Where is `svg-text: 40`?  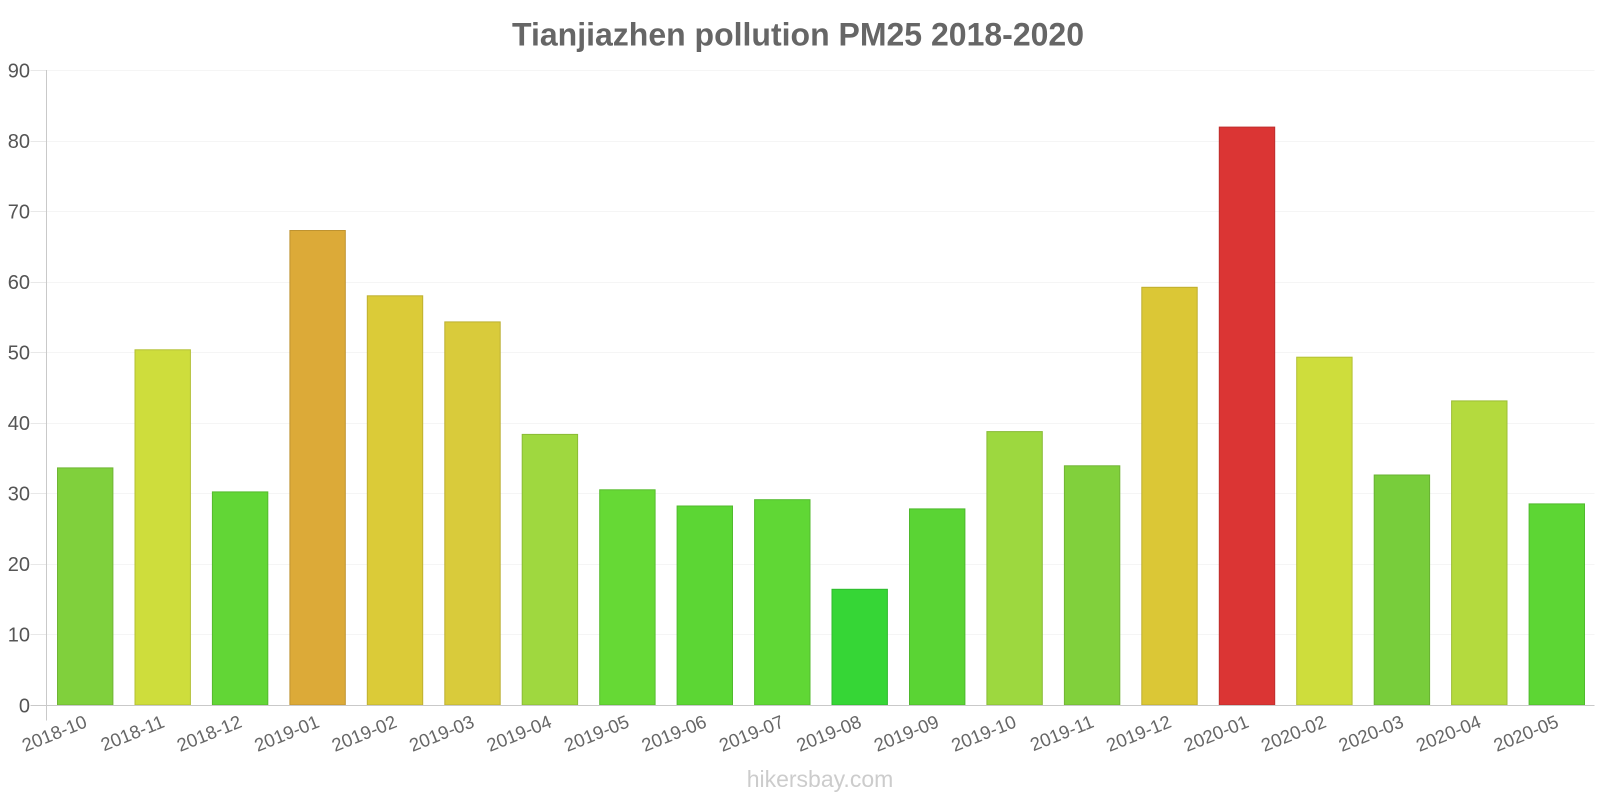 svg-text: 40 is located at coordinates (19, 424).